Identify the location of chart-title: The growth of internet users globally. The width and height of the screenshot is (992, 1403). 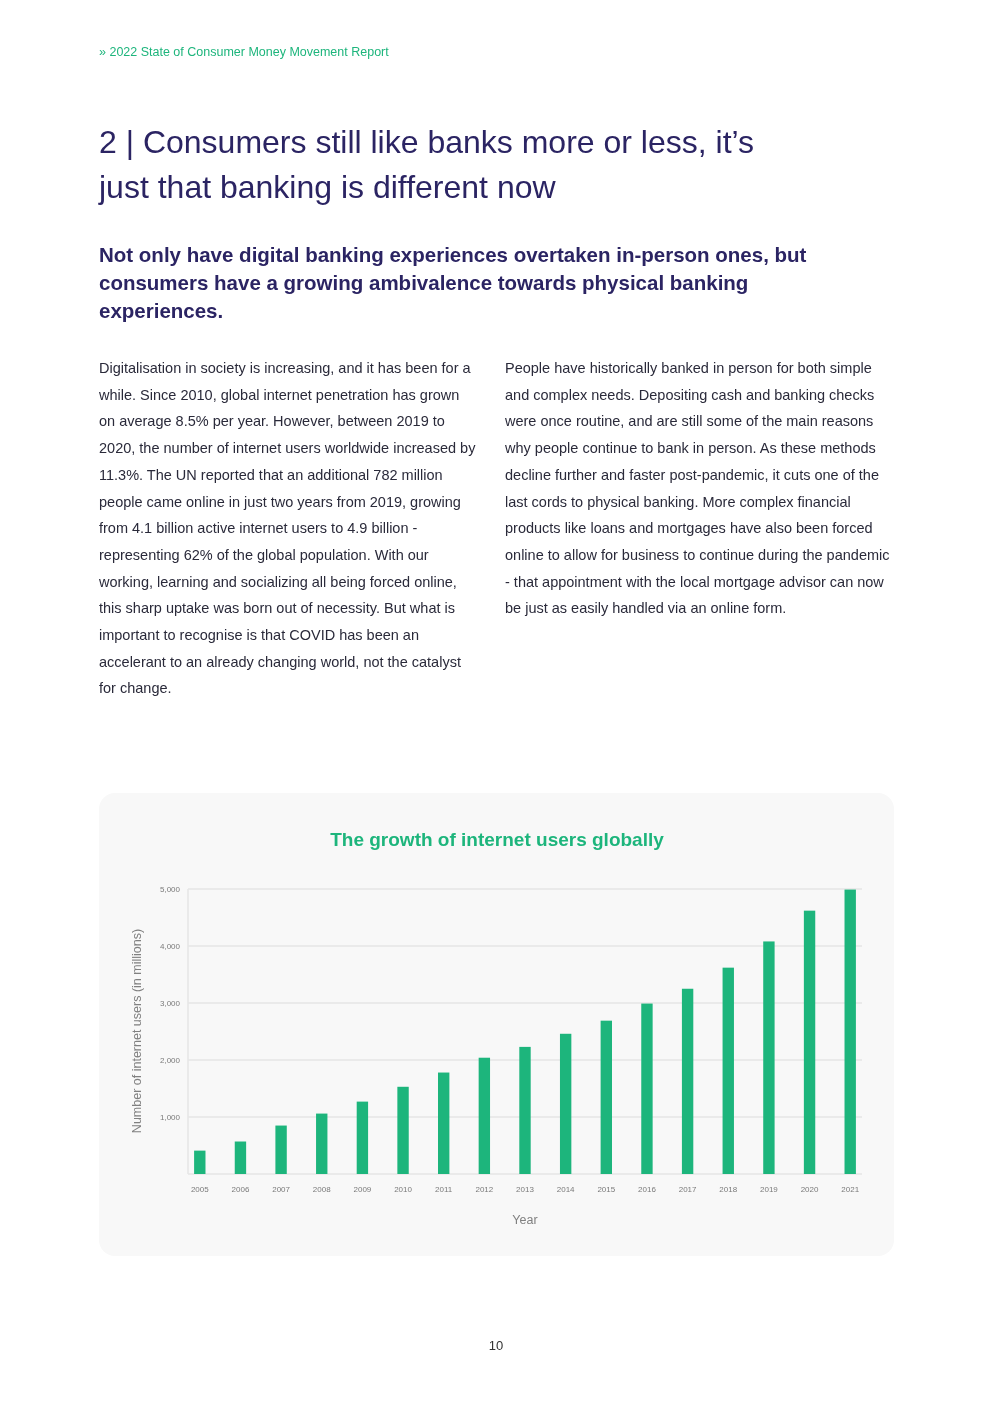
(497, 839).